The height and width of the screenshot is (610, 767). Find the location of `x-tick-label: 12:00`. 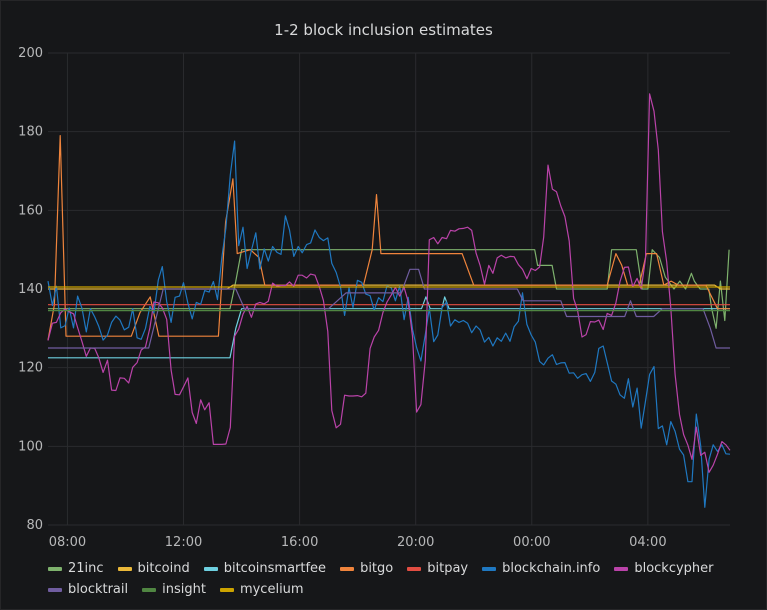

x-tick-label: 12:00 is located at coordinates (183, 542).